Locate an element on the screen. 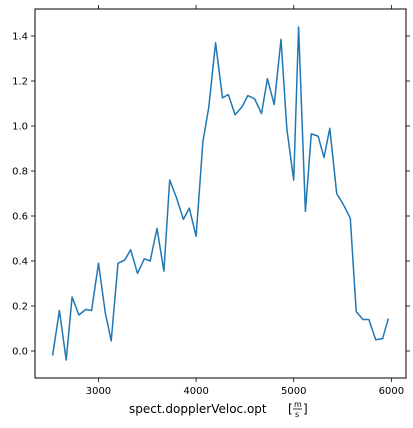 This screenshot has height=428, width=413. x-tick-label: 5000 is located at coordinates (293, 391).